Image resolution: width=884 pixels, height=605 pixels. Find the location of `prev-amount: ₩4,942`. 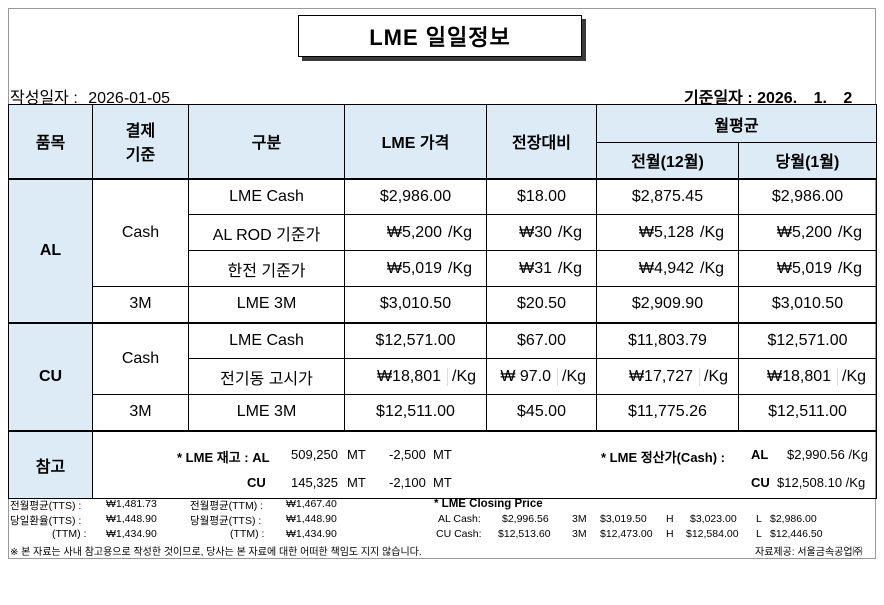

prev-amount: ₩4,942 is located at coordinates (666, 268).